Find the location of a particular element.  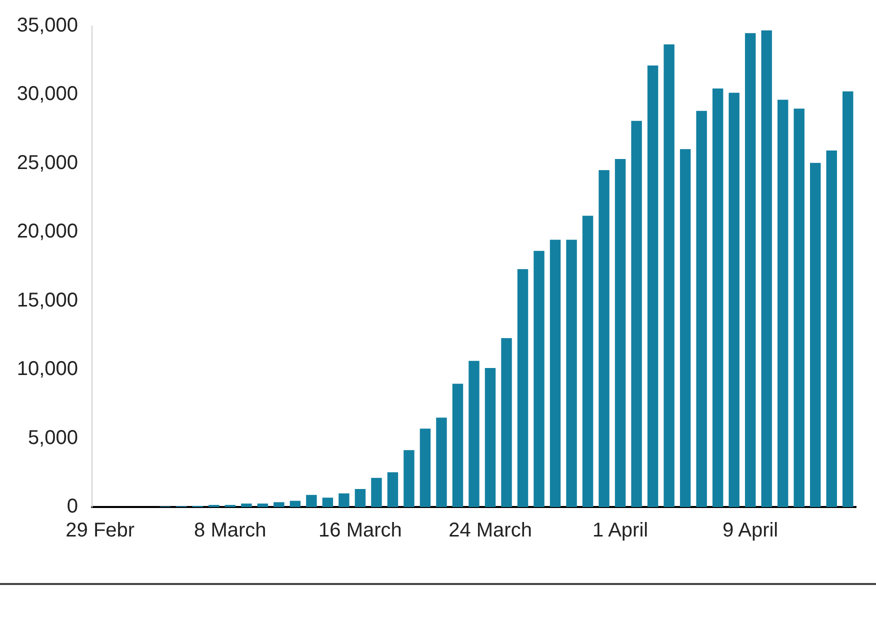

x-tick-label: 24 March is located at coordinates (490, 531).